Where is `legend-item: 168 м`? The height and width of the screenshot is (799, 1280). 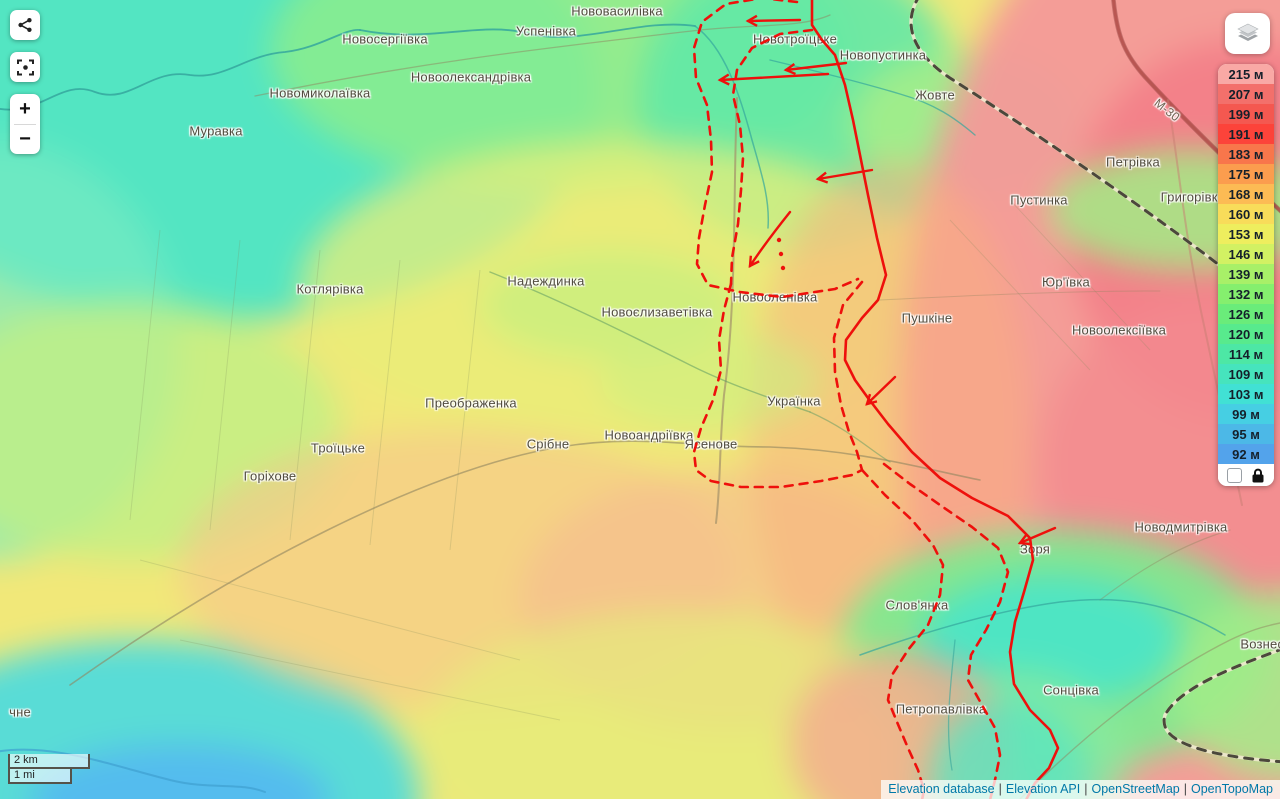
legend-item: 168 м is located at coordinates (1246, 194).